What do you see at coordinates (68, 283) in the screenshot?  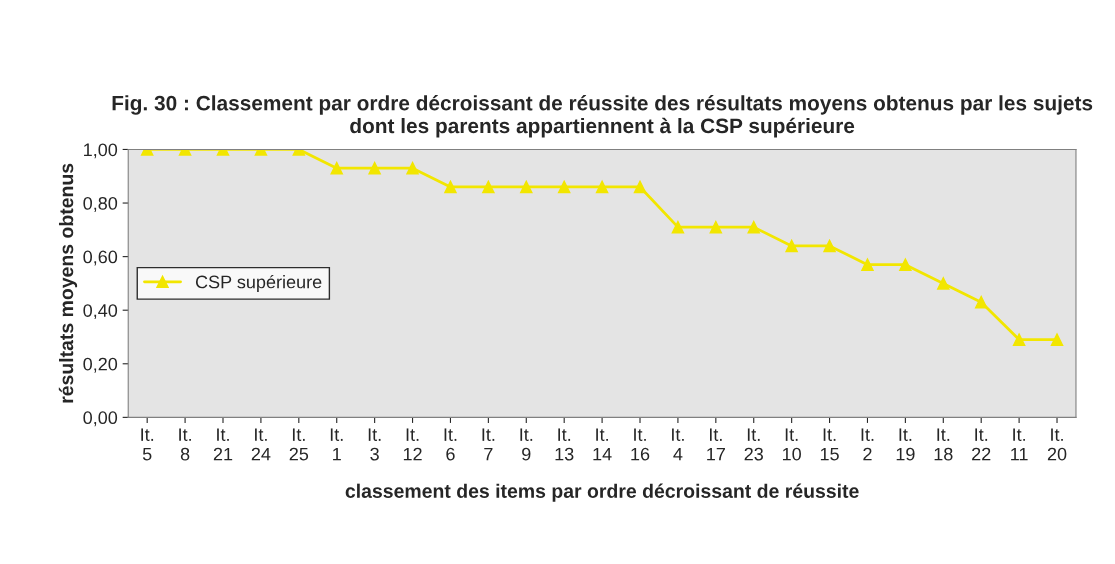 I see `y-axis-title: résultats moyens obtenus` at bounding box center [68, 283].